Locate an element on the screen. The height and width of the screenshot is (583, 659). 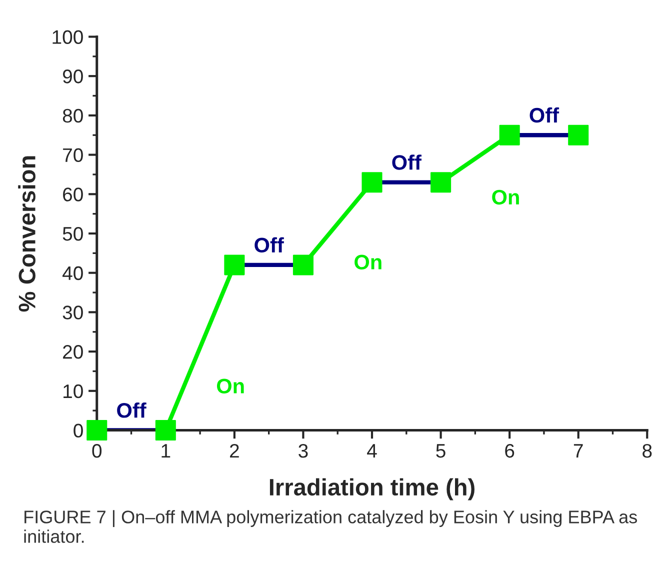
y-axis-title: % Conversion is located at coordinates (27, 234).